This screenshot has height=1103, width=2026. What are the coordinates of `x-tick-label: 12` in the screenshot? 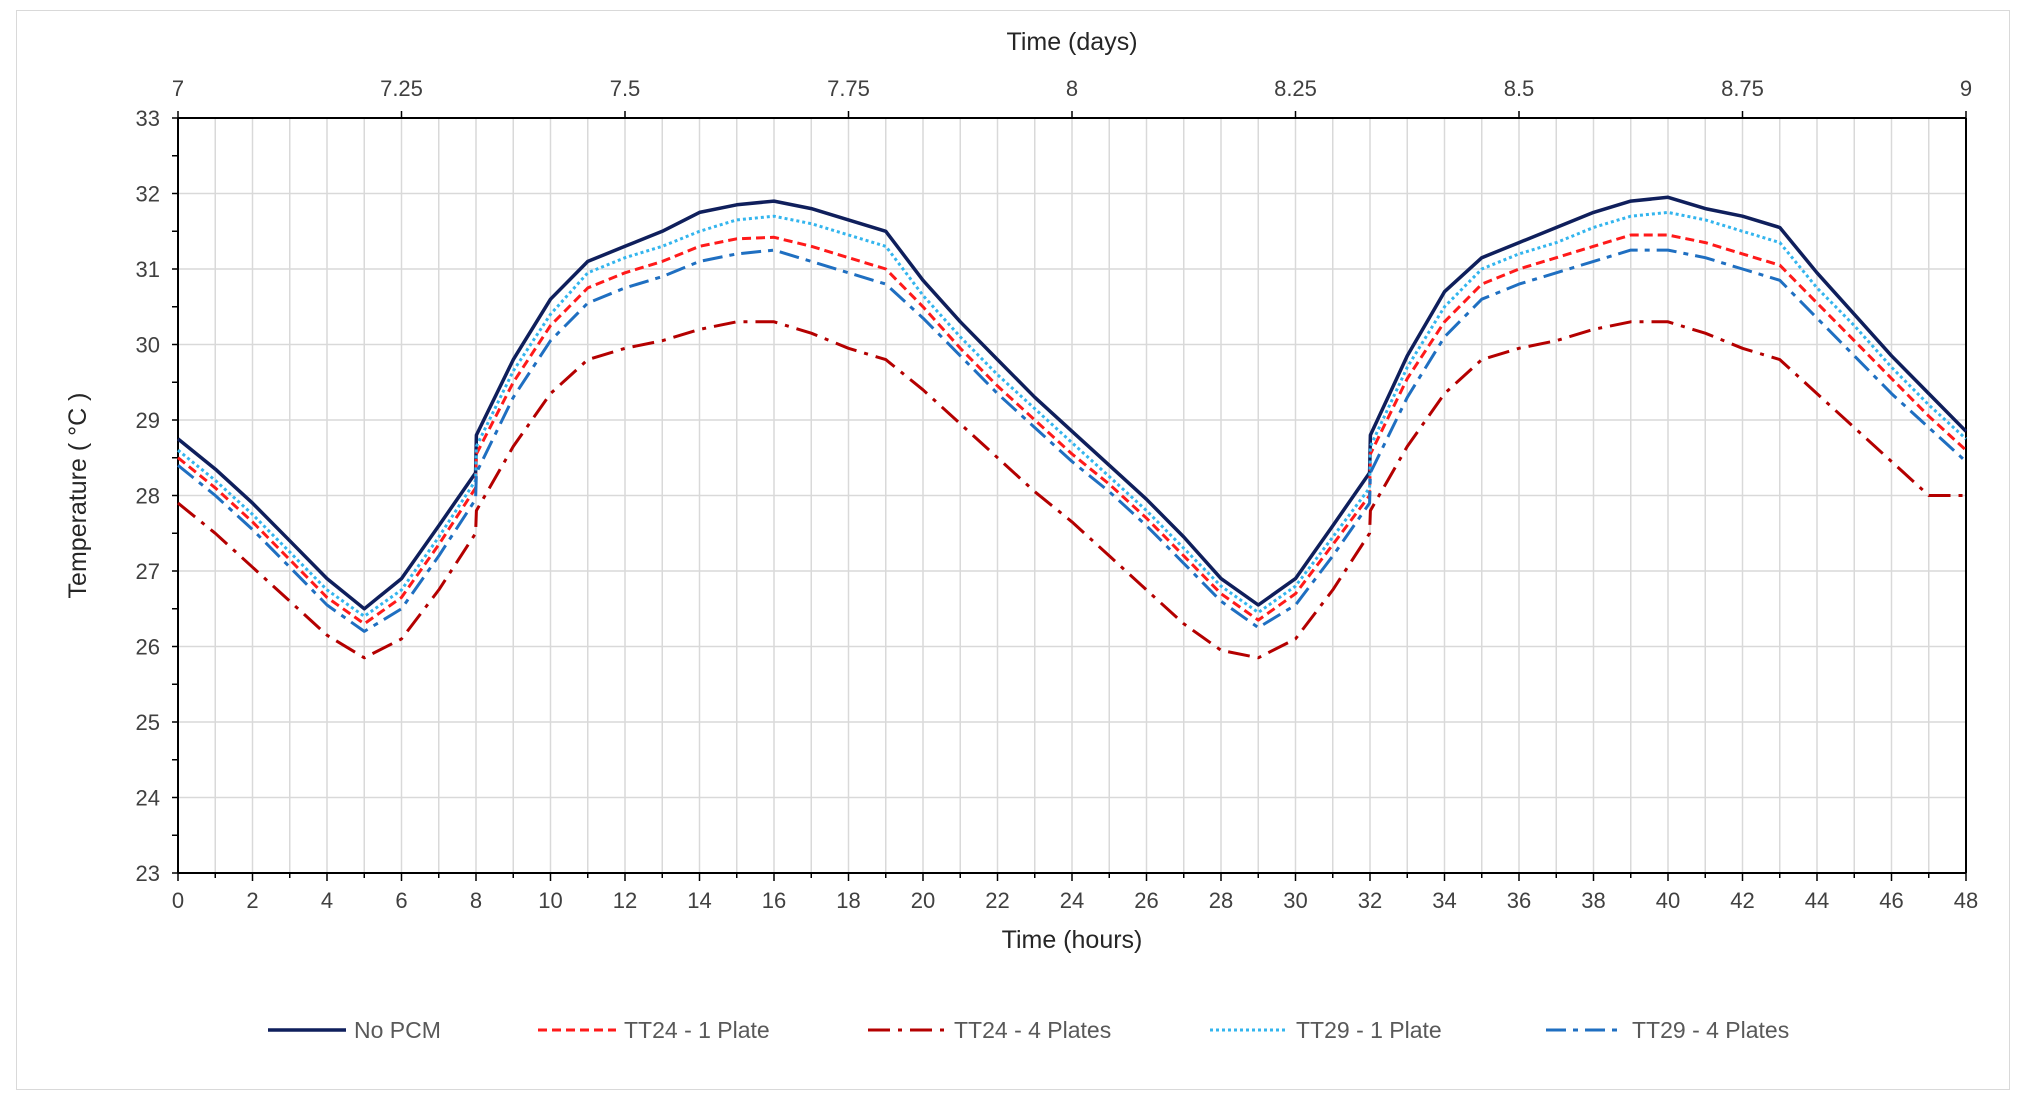 It's located at (625, 900).